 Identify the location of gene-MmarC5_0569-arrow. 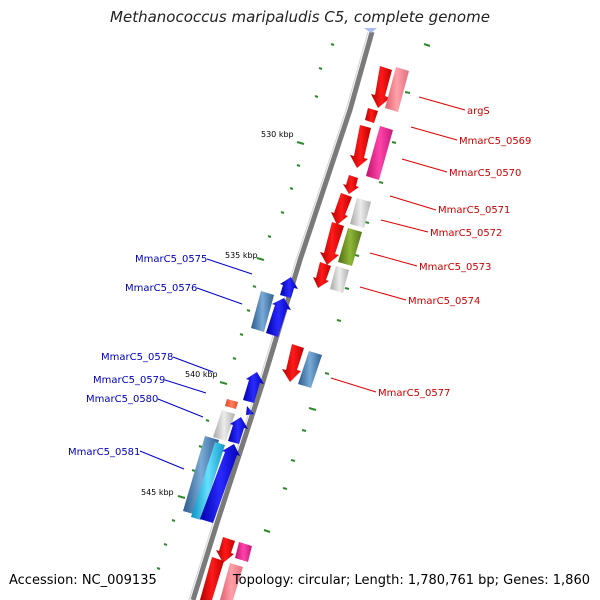
(371, 115).